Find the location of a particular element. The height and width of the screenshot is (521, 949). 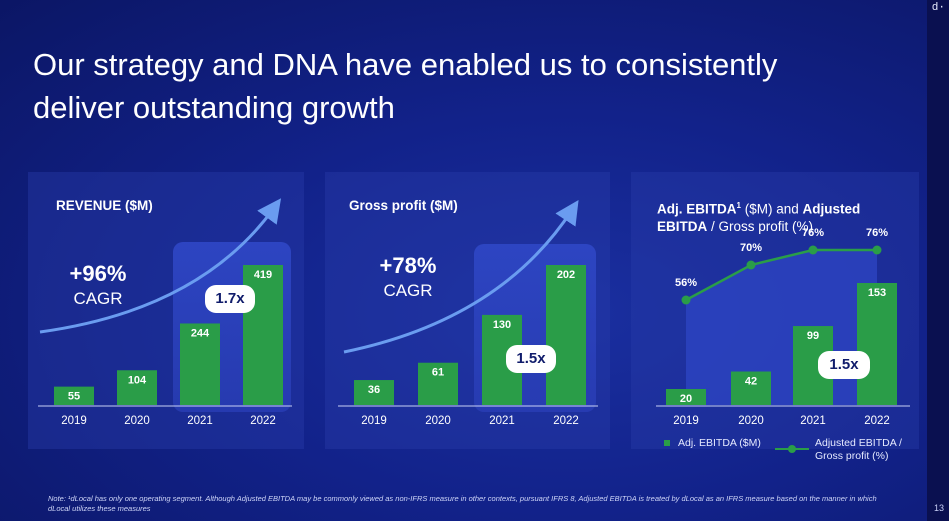

ebitda-title-footnote: 1 is located at coordinates (738, 205).